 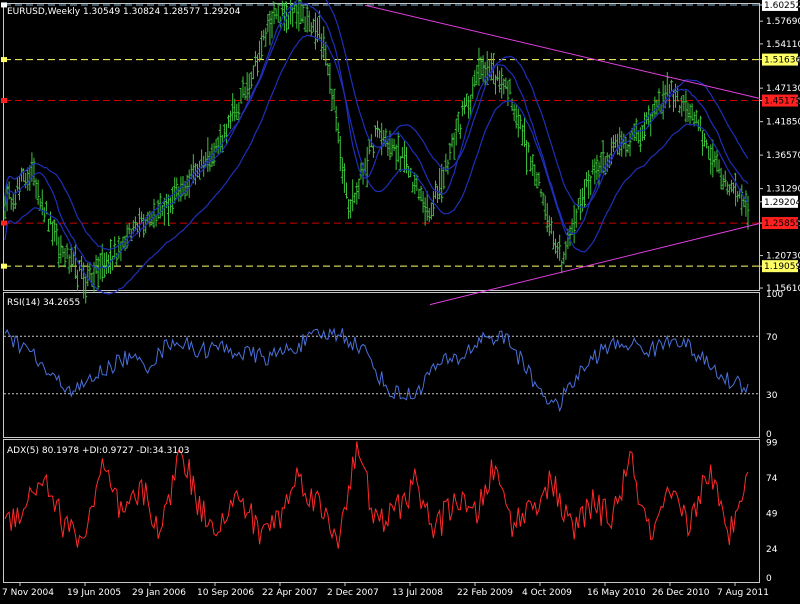 I want to click on price-tag: 1.19059, so click(x=781, y=266).